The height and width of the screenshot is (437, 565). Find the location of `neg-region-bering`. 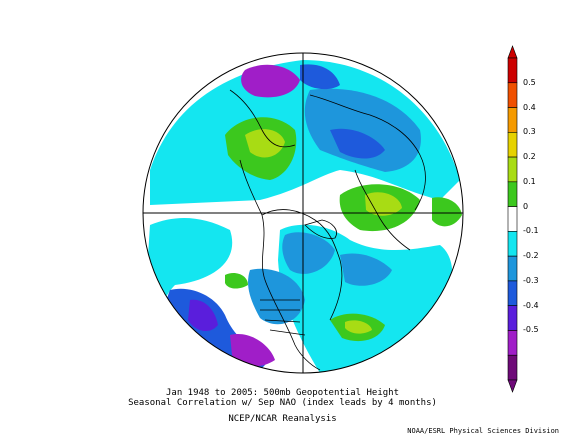

neg-region-bering is located at coordinates (270, 81).